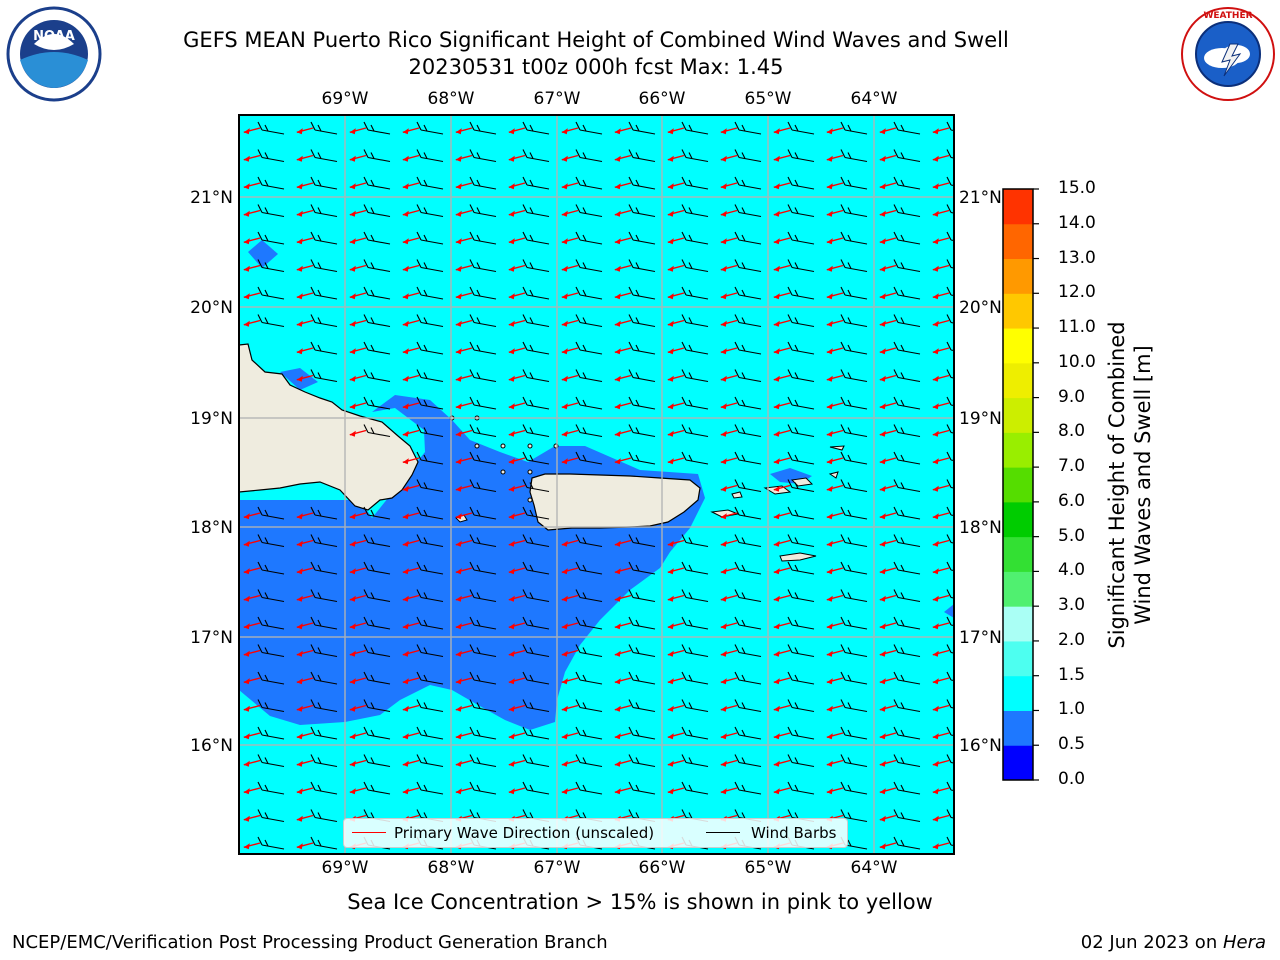  What do you see at coordinates (211, 198) in the screenshot?
I see `lat-tick-label: 21°N` at bounding box center [211, 198].